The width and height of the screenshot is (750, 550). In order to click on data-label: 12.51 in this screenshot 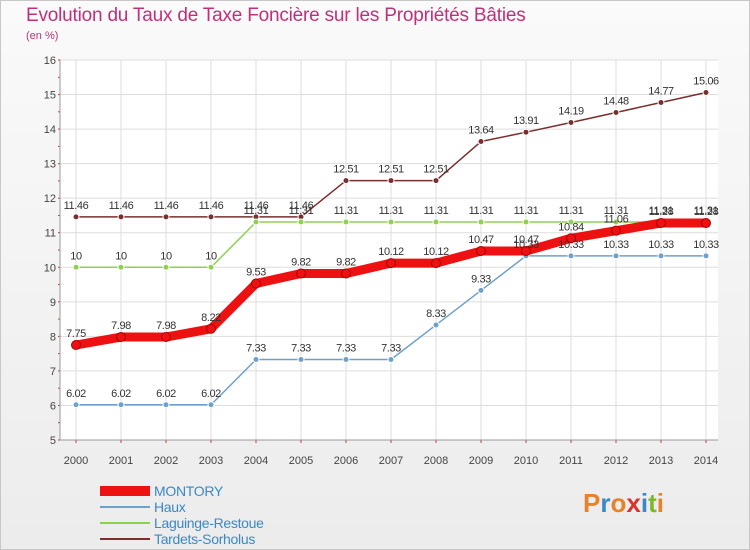, I will do `click(391, 170)`.